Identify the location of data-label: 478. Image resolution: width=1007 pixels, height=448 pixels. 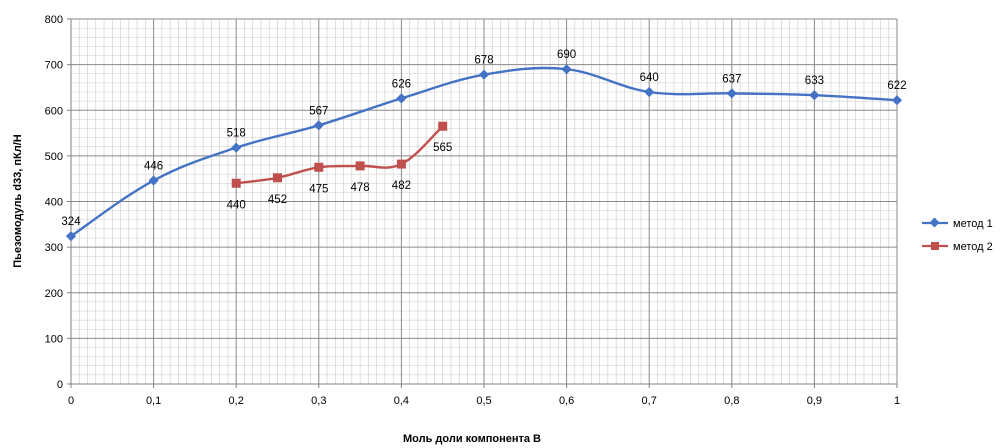
(360, 188).